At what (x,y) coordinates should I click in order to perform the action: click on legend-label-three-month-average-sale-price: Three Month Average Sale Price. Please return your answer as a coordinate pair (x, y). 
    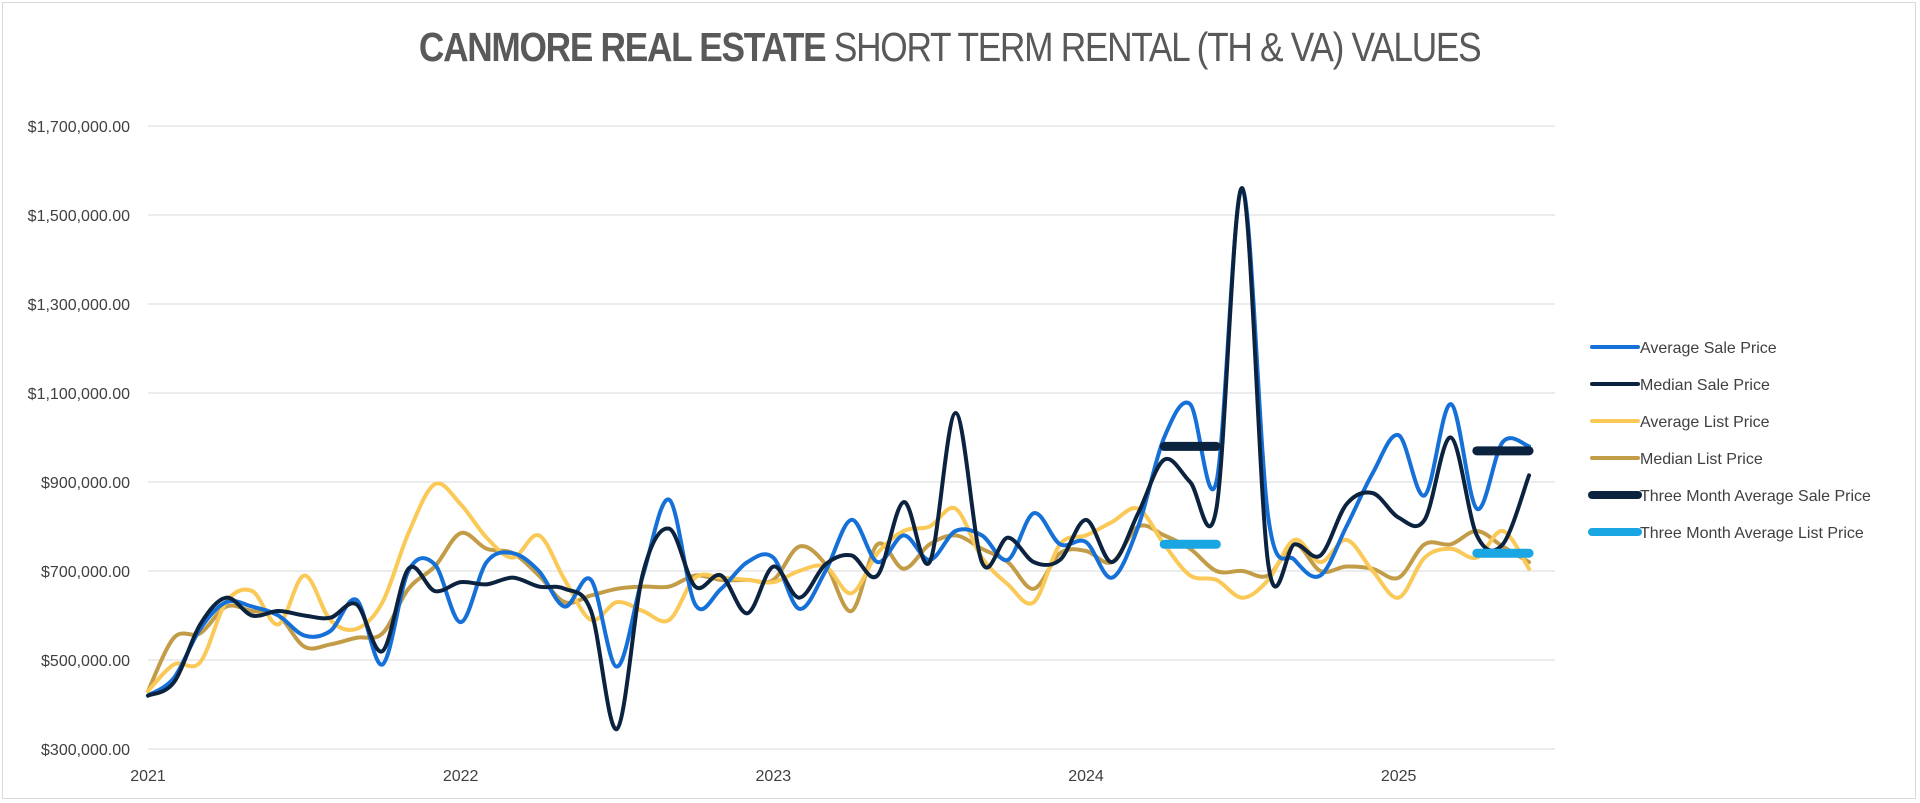
    Looking at the image, I should click on (1755, 496).